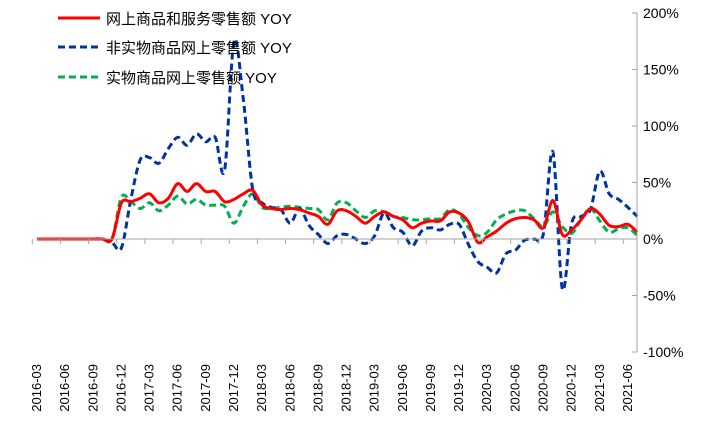 Image resolution: width=712 pixels, height=441 pixels. Describe the element at coordinates (120, 388) in the screenshot. I see `x-tick-label: 2016-12` at that location.